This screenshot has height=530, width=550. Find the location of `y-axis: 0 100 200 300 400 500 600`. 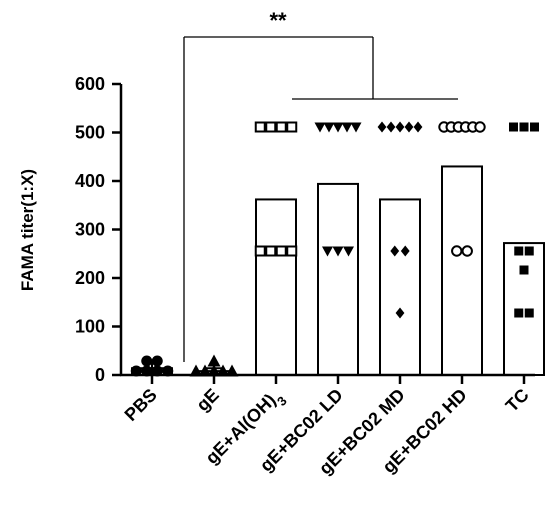

y-axis: 0 100 200 300 400 500 600 is located at coordinates (99, 229).